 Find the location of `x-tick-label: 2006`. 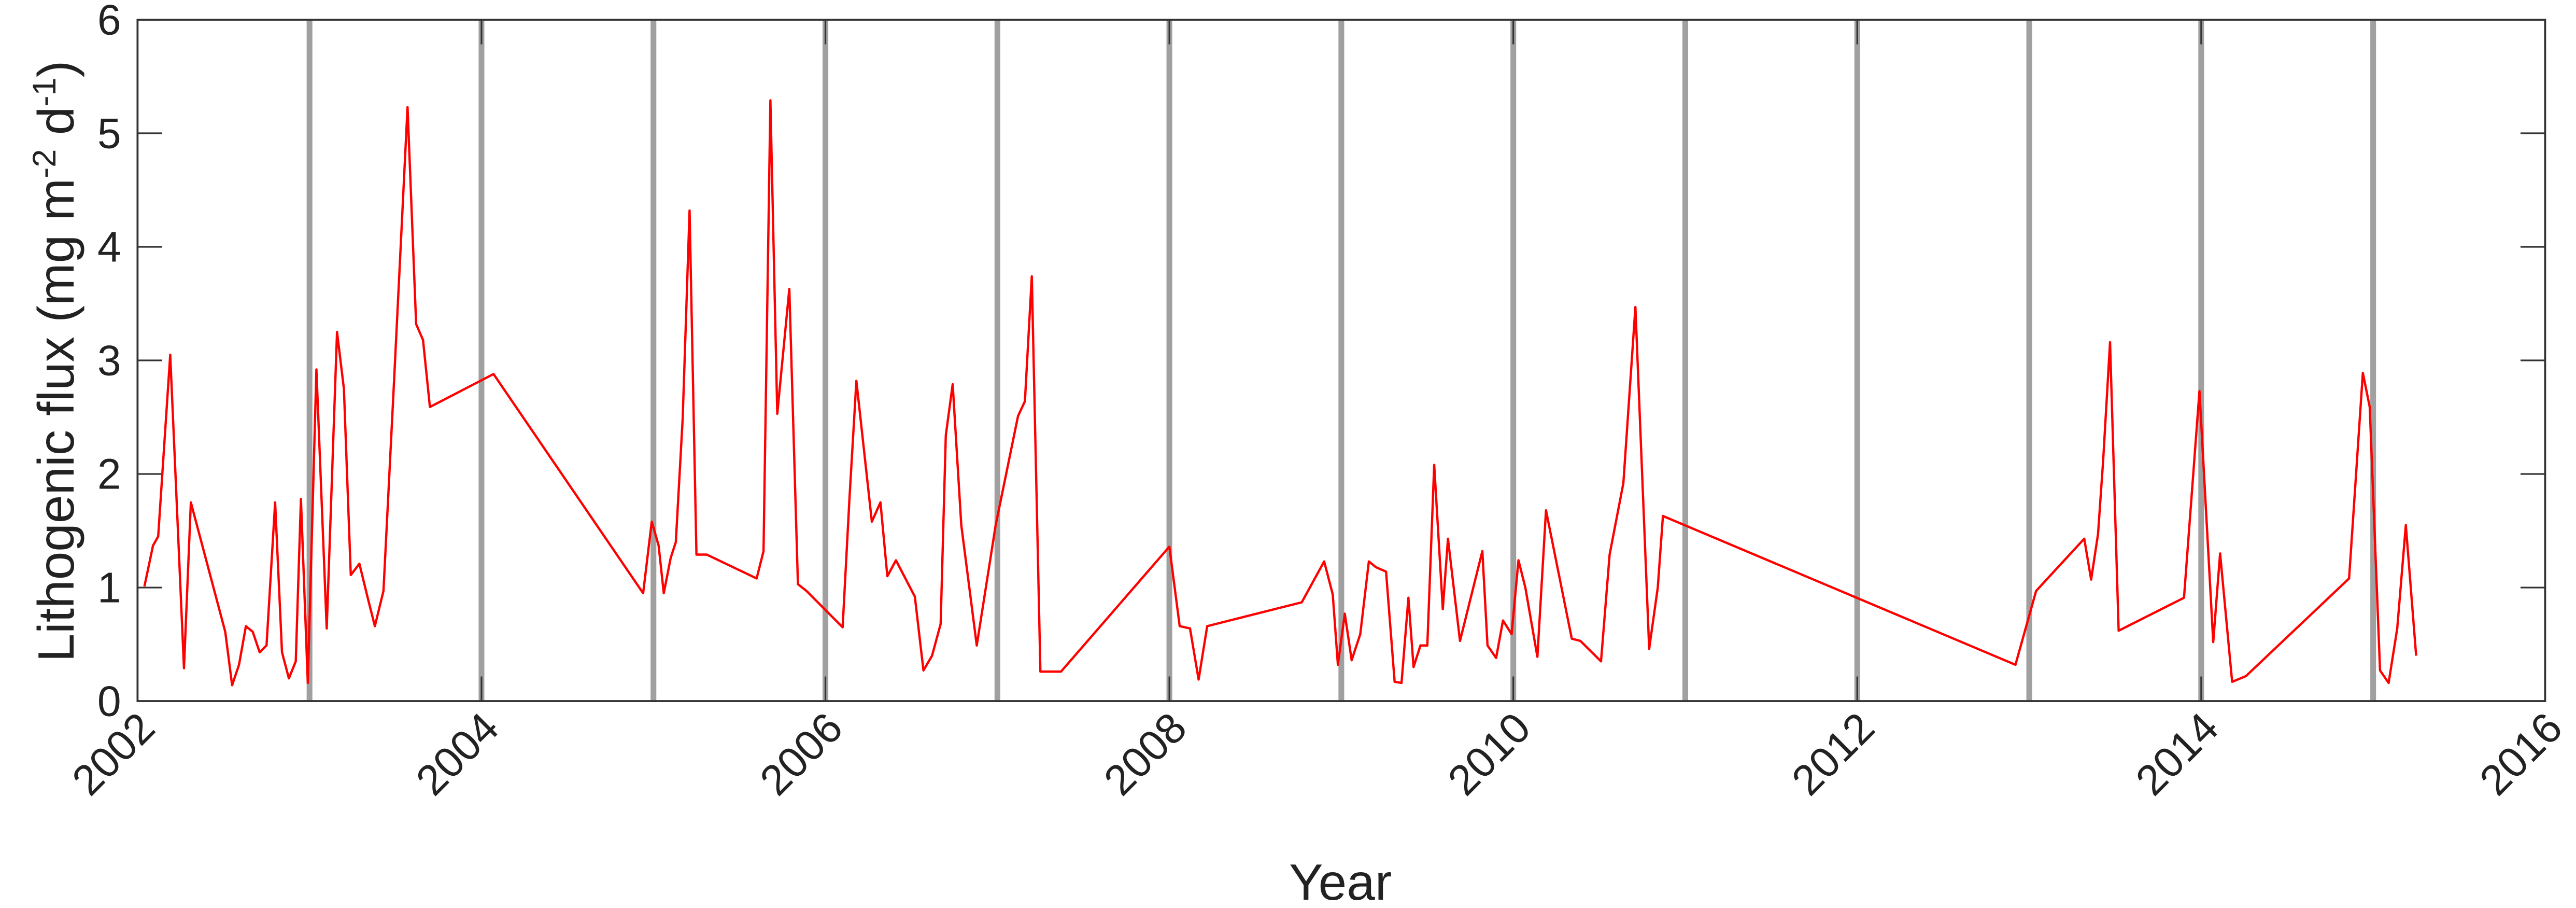

x-tick-label: 2006 is located at coordinates (801, 755).